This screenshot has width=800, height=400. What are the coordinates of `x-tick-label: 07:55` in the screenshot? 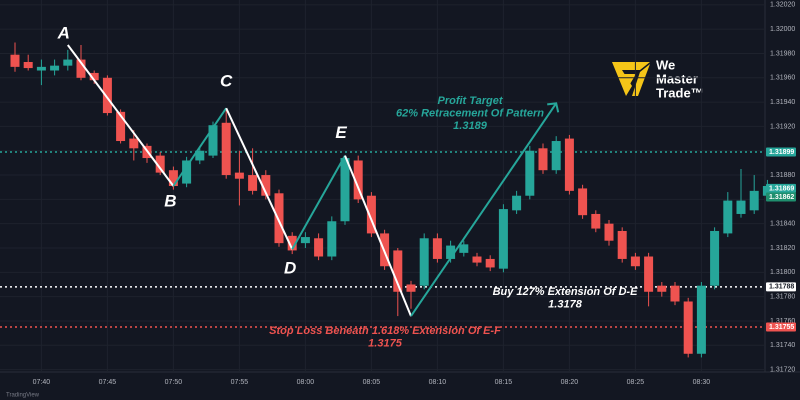 It's located at (240, 382).